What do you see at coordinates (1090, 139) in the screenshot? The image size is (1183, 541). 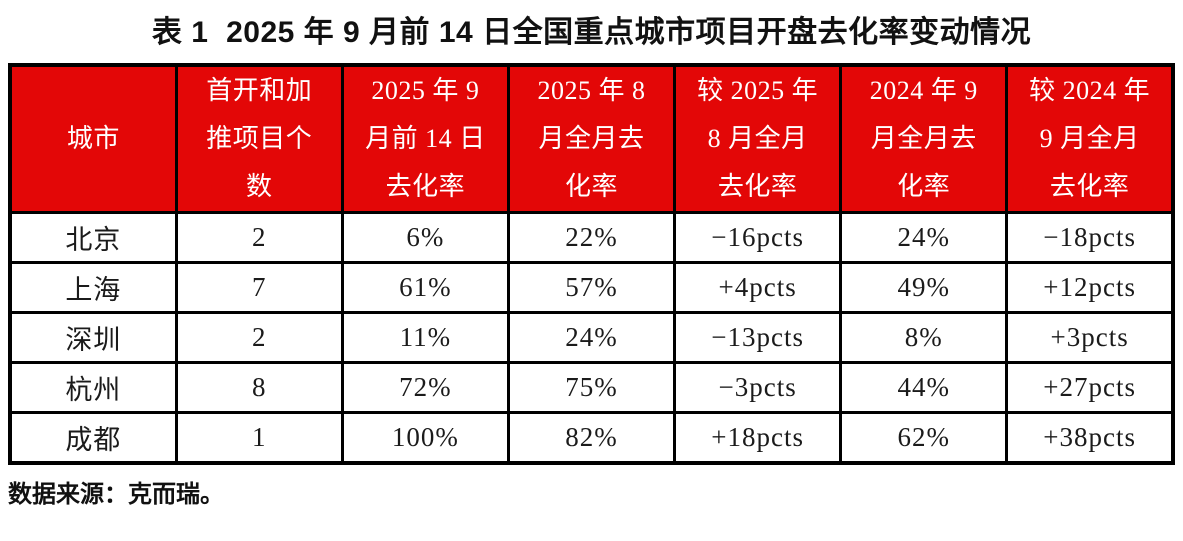 I see `col-header-vs-2024-09: 较 2024 年 9 月全月 去化率` at bounding box center [1090, 139].